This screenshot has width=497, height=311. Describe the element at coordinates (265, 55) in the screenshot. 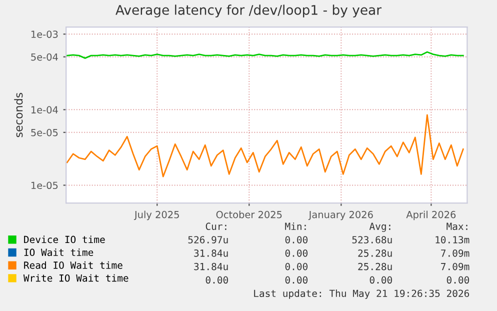

I see `line-series` at that location.